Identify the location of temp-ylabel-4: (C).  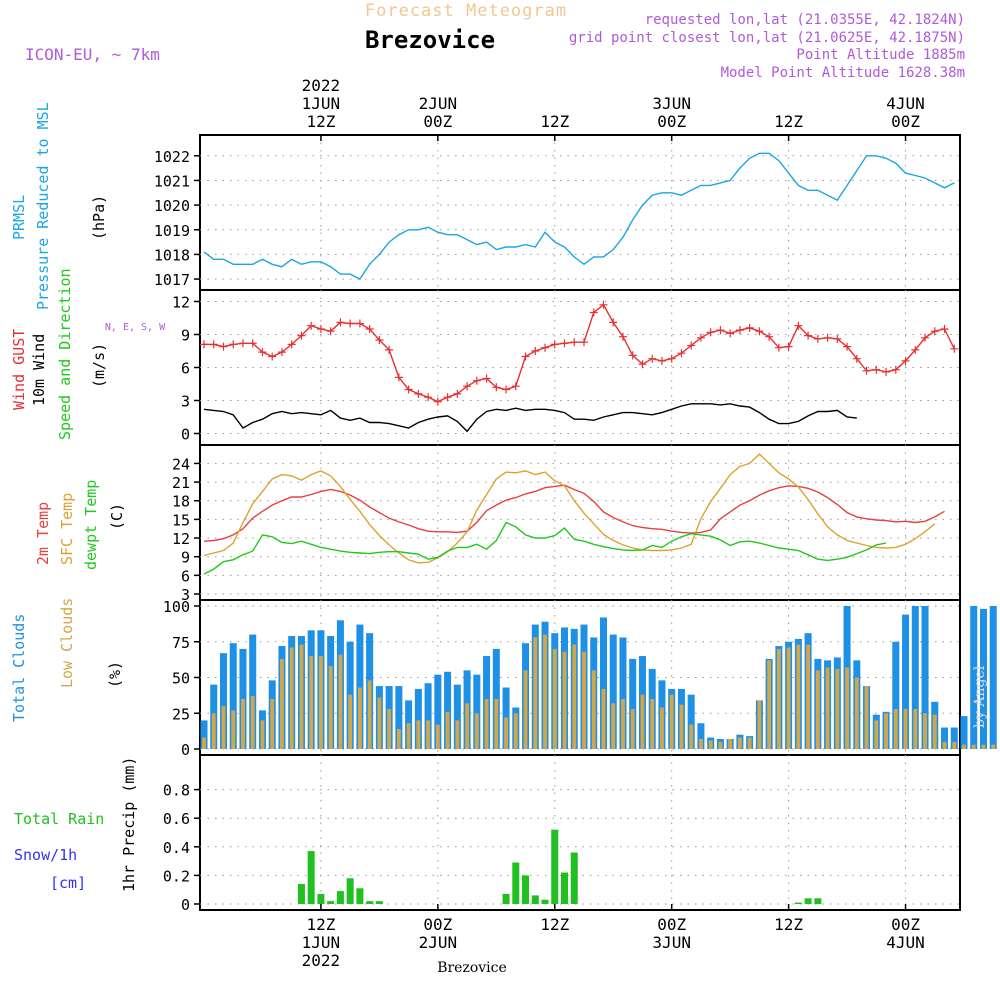
(117, 516).